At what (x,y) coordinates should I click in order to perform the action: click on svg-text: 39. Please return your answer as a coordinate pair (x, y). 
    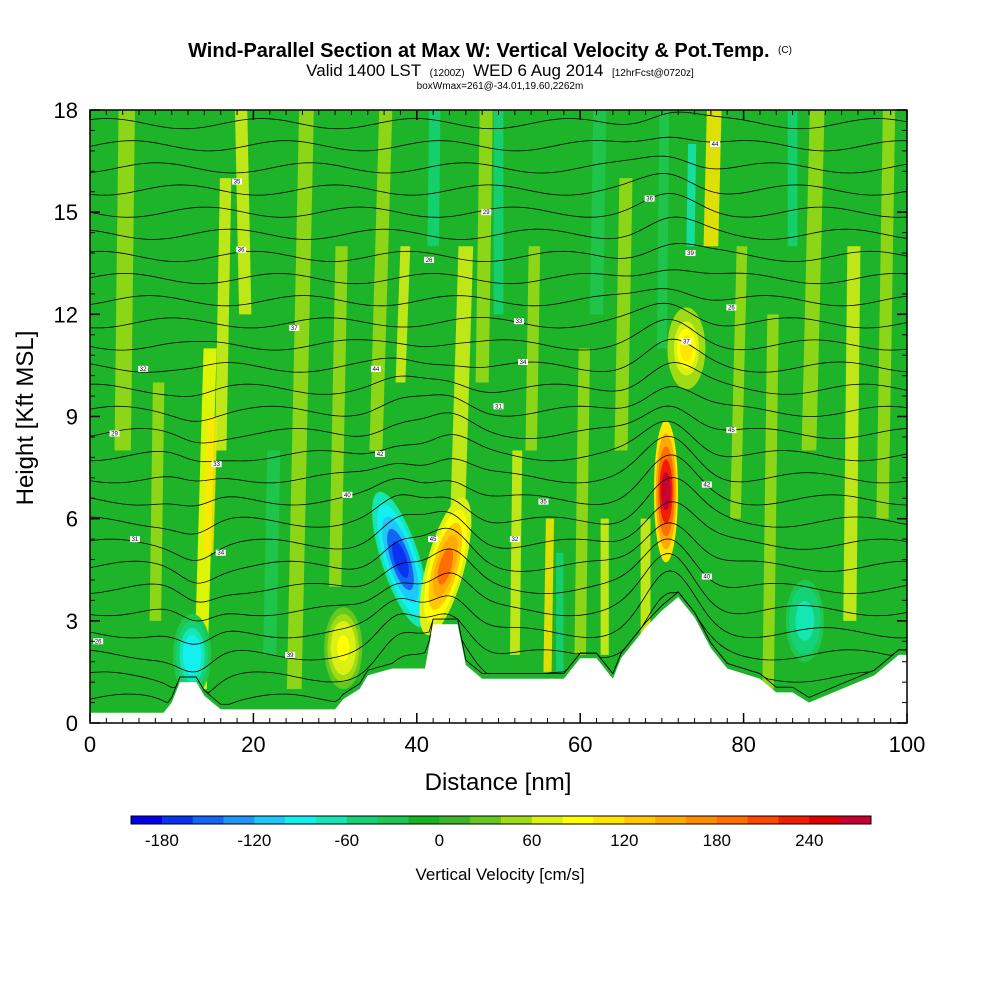
    Looking at the image, I should click on (290, 656).